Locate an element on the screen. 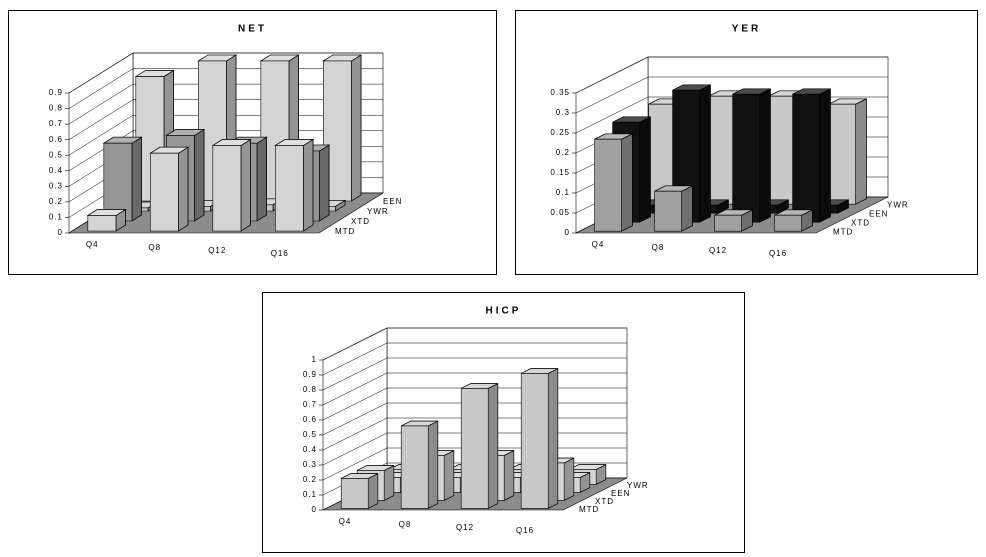  chart-title: YER is located at coordinates (747, 29).